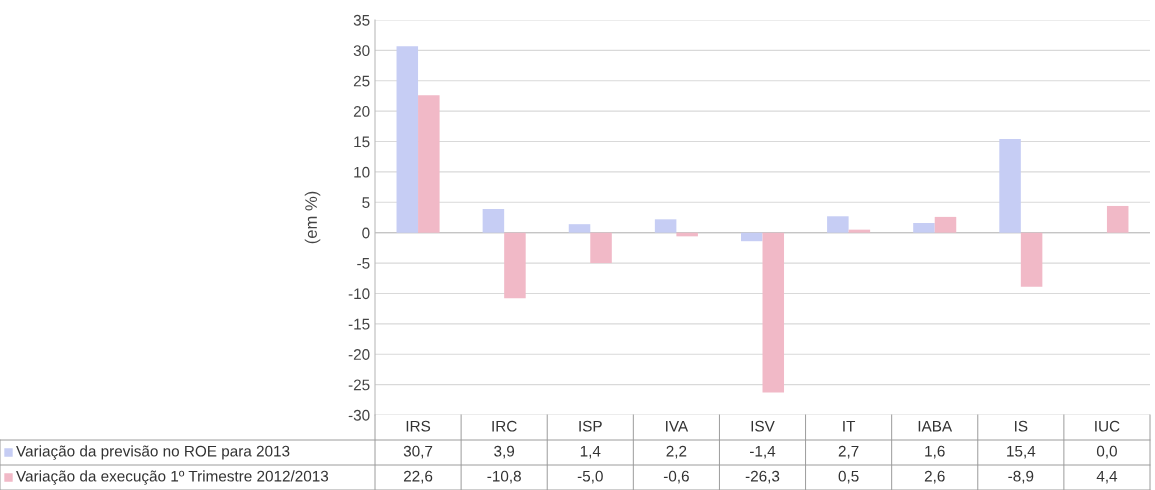 The height and width of the screenshot is (490, 1155). Describe the element at coordinates (590, 452) in the screenshot. I see `data-label: 1,4` at that location.